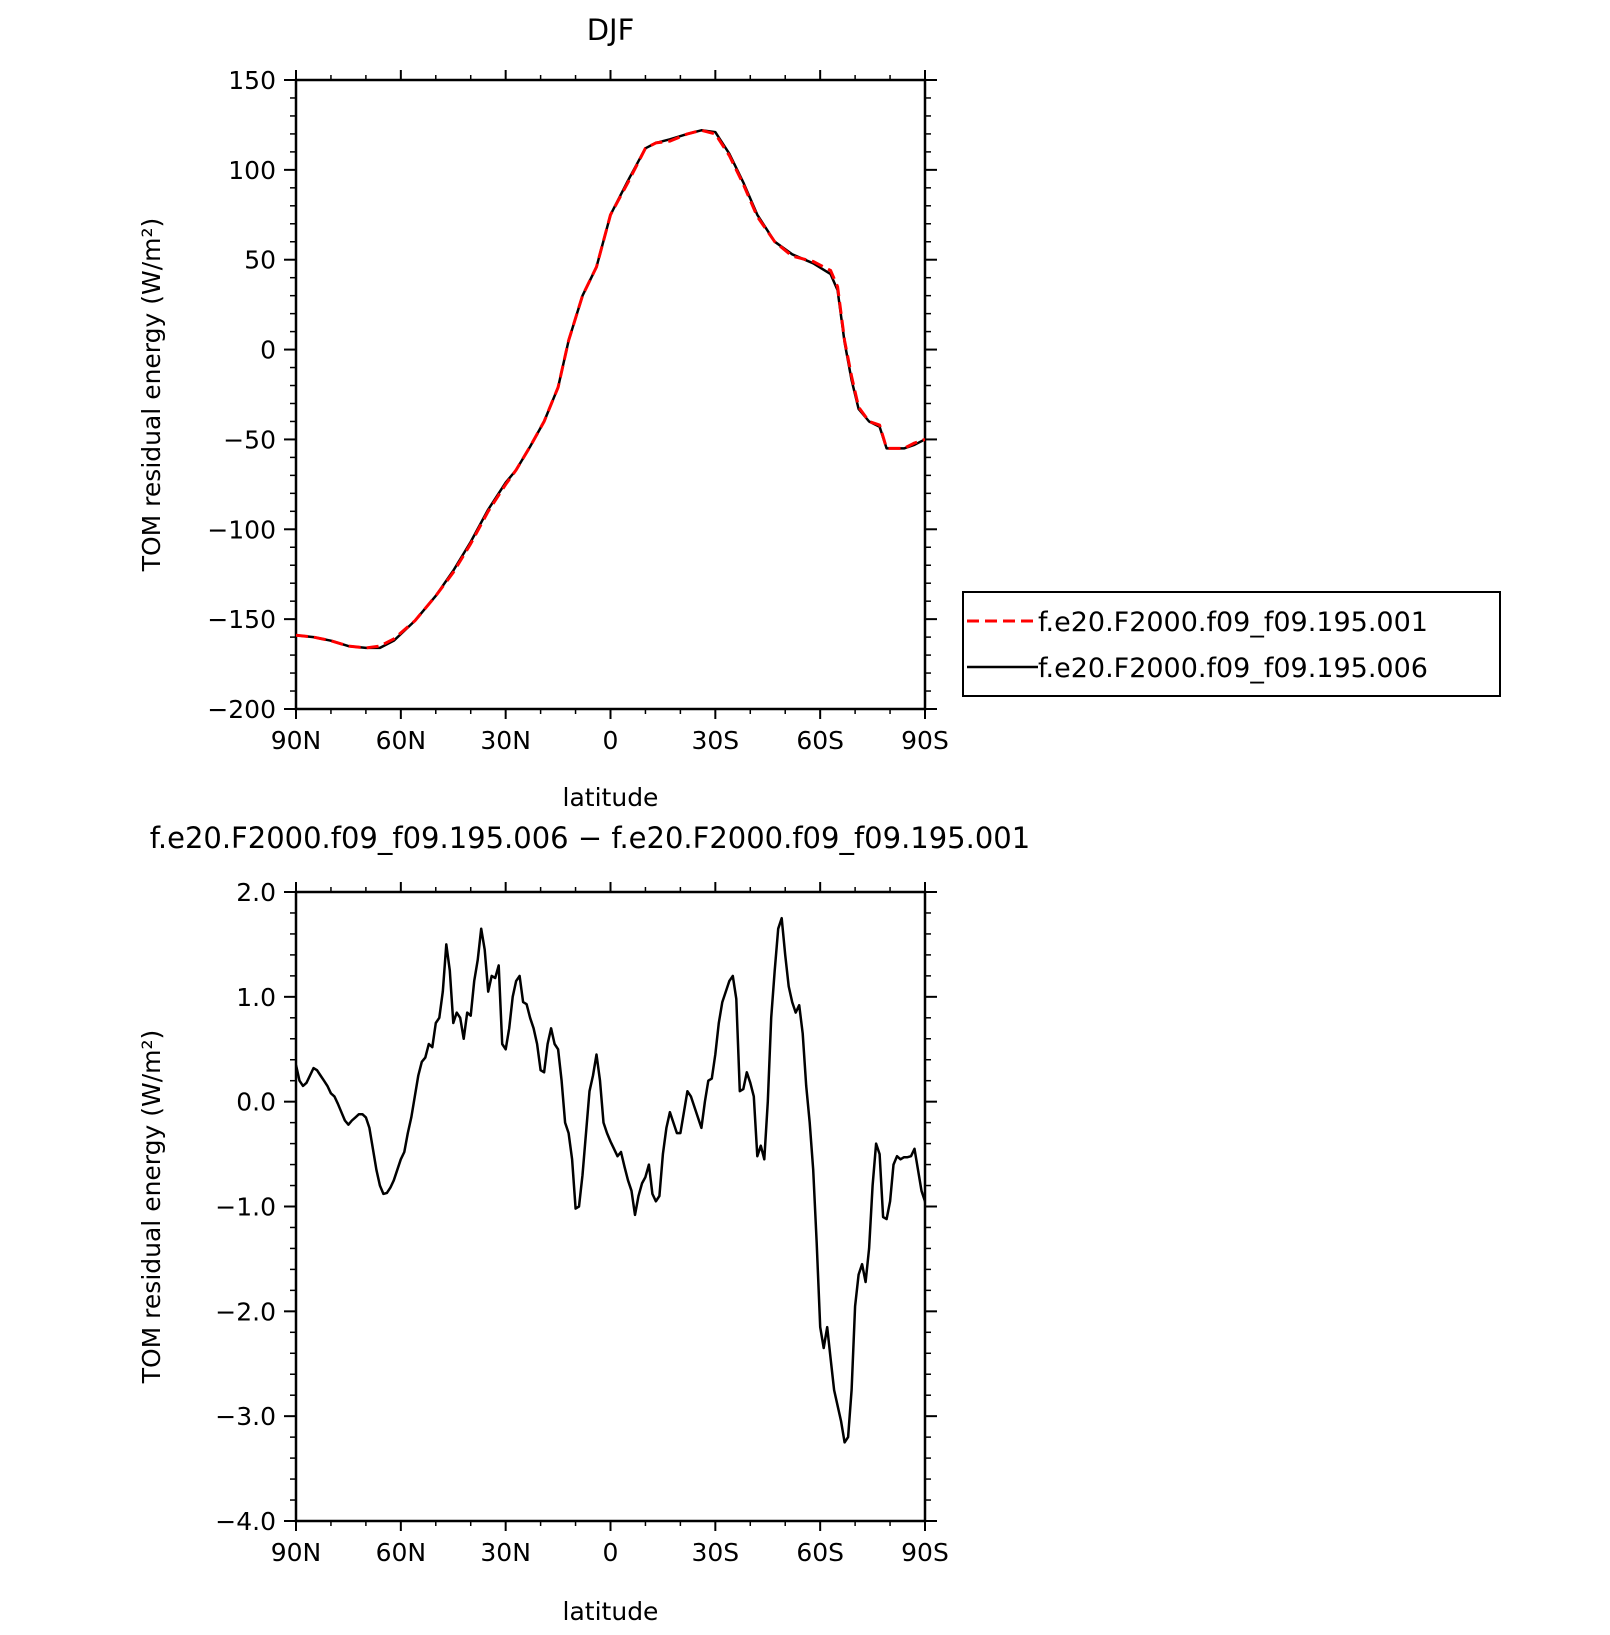 The image size is (1610, 1635). Describe the element at coordinates (256, 892) in the screenshot. I see `y-tick-label: 2.0` at that location.